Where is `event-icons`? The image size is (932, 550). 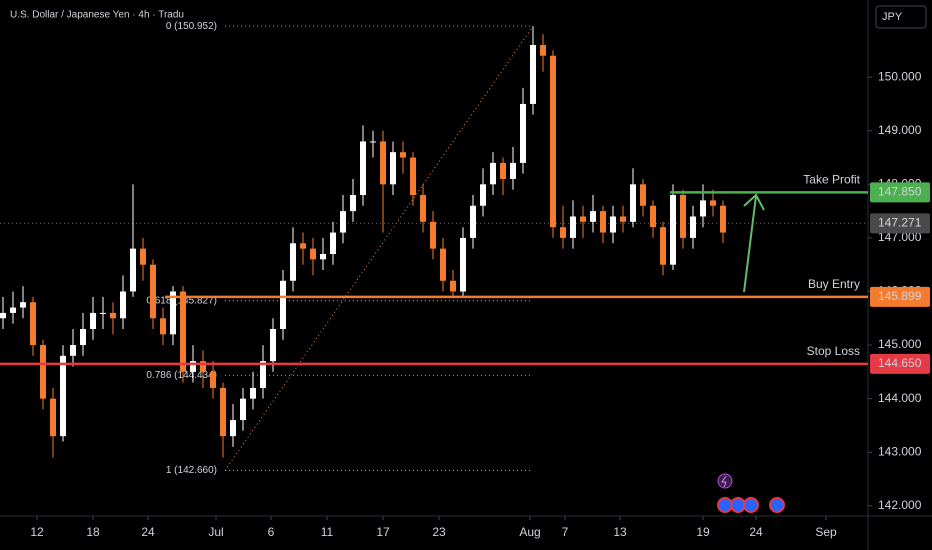 event-icons is located at coordinates (751, 493).